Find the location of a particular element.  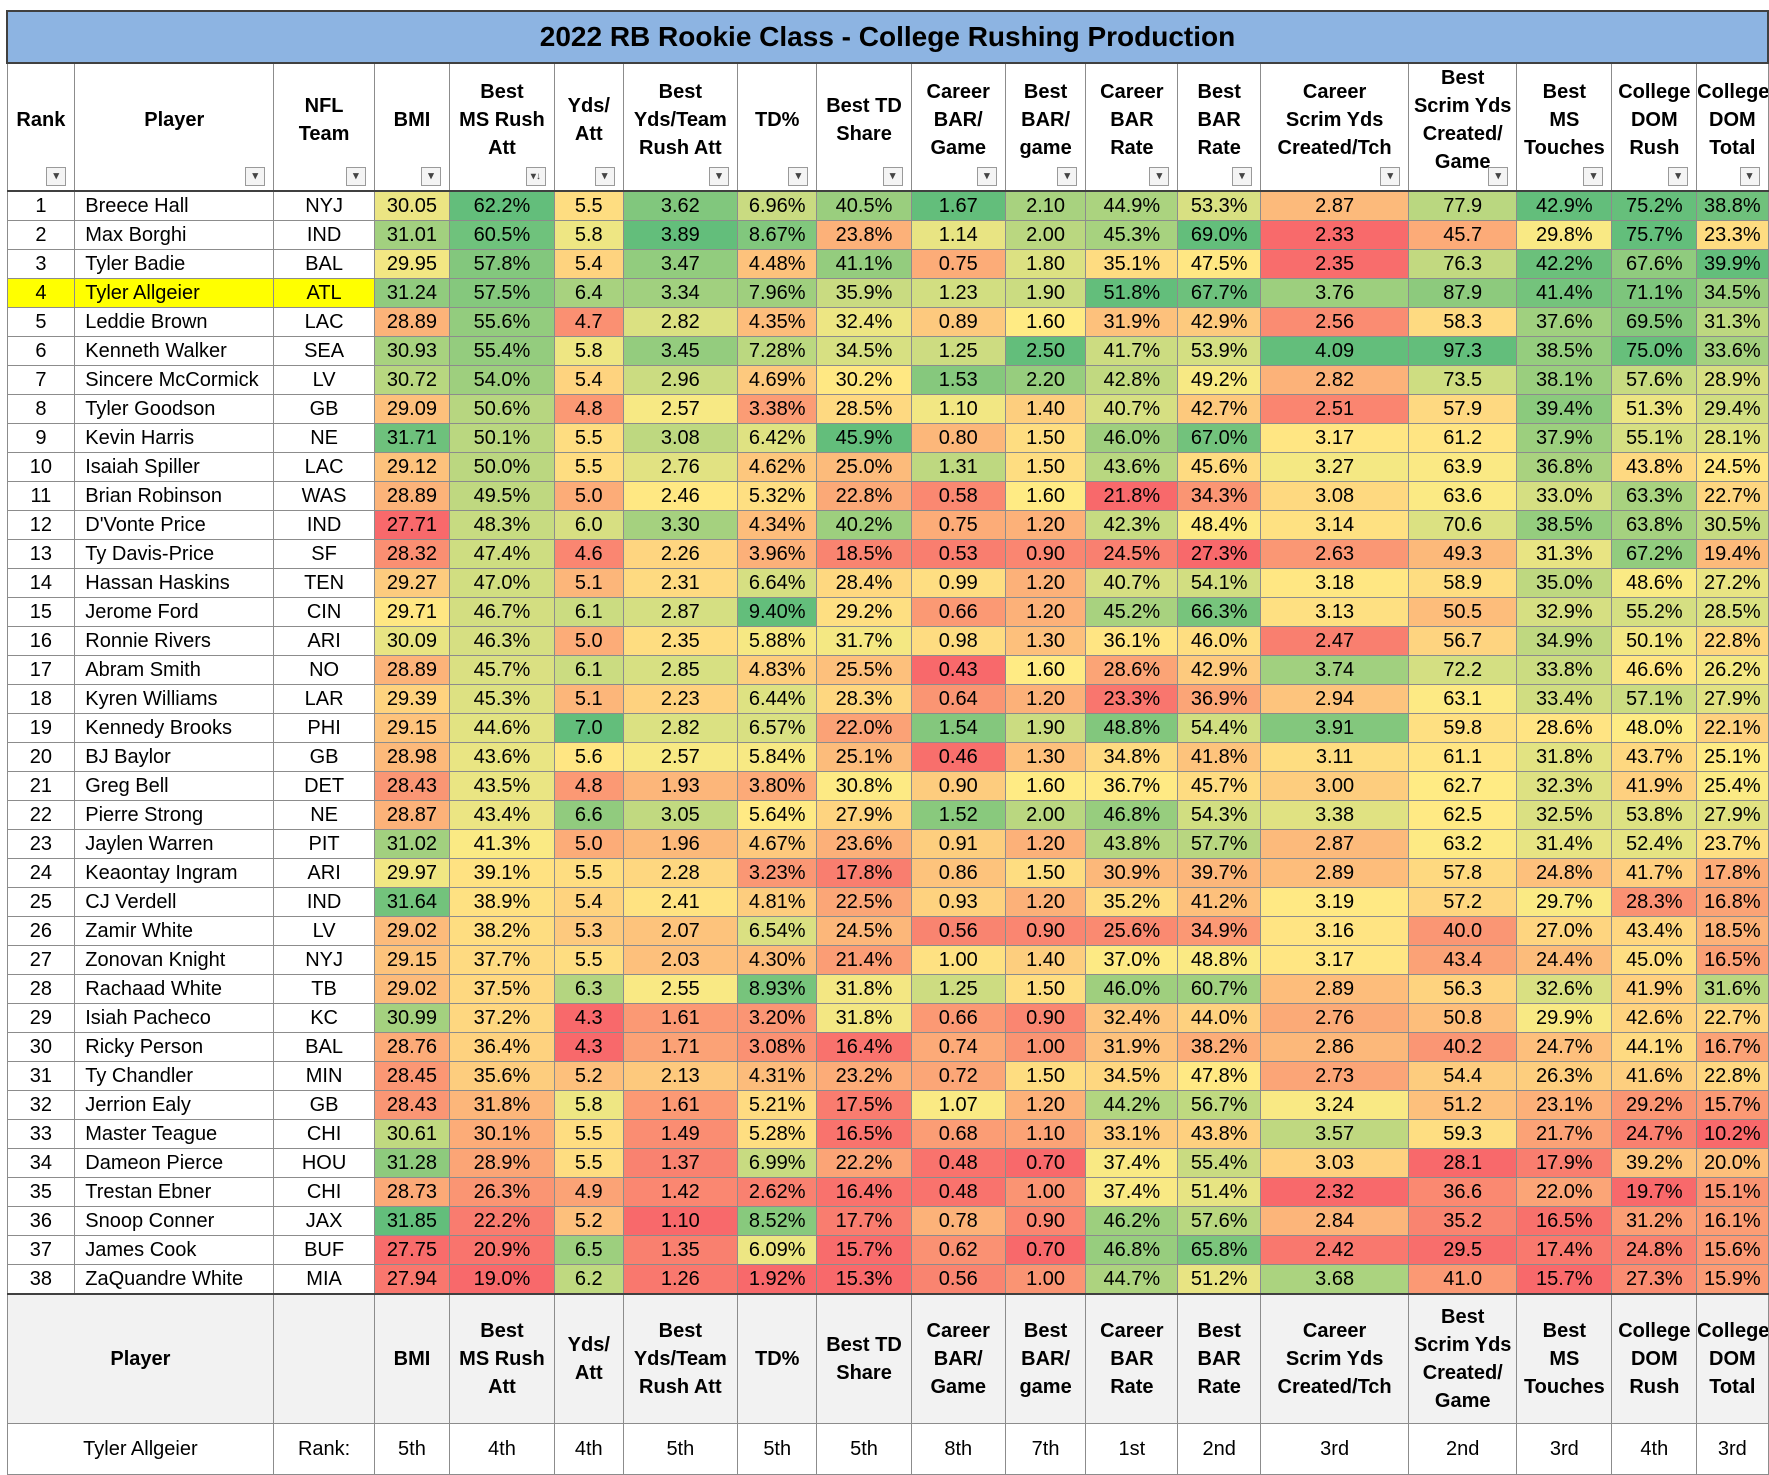

stat-cell-yds-att: 5.4 is located at coordinates (588, 380).